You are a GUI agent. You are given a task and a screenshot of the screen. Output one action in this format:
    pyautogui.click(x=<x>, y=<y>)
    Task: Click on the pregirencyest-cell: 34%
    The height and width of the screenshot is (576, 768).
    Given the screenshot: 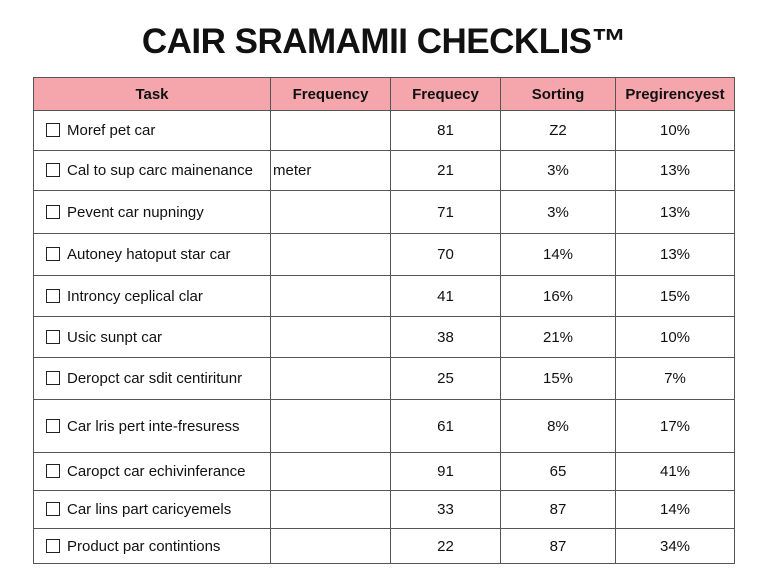 What is the action you would take?
    pyautogui.click(x=675, y=546)
    